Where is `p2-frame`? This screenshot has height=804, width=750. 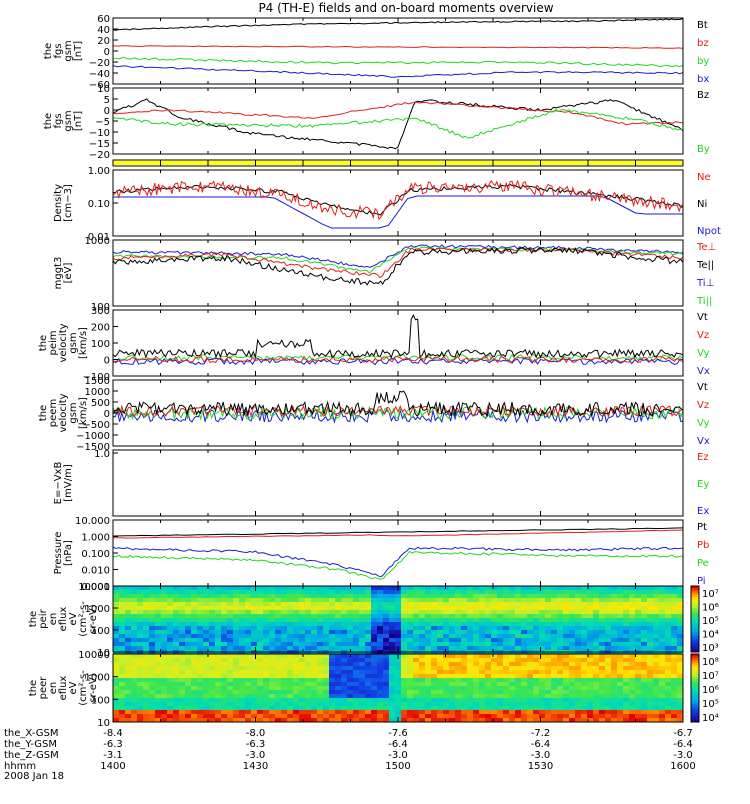 p2-frame is located at coordinates (398, 121).